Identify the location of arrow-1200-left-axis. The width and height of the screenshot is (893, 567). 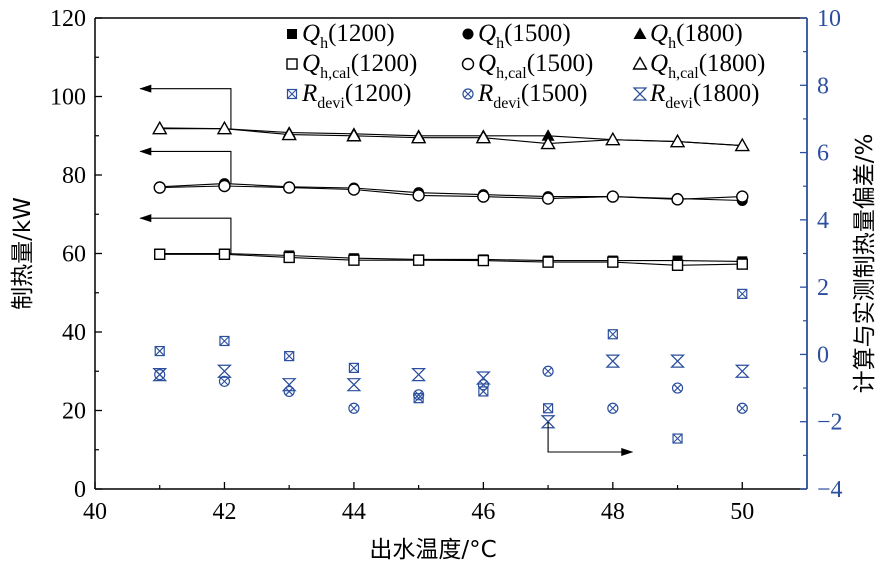
(185, 234).